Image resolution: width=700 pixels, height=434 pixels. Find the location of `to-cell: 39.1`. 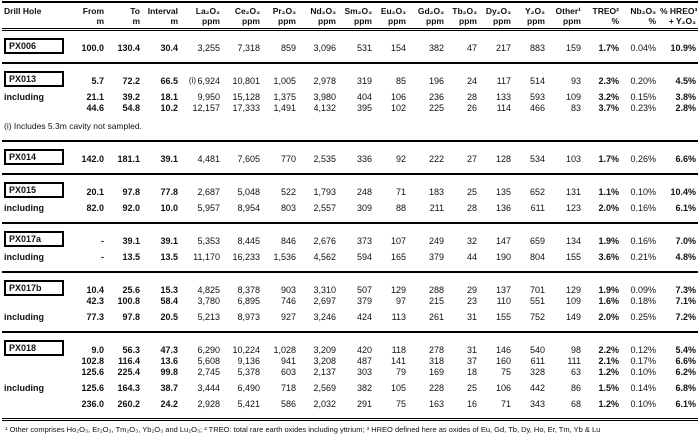

to-cell: 39.1 is located at coordinates (131, 241).